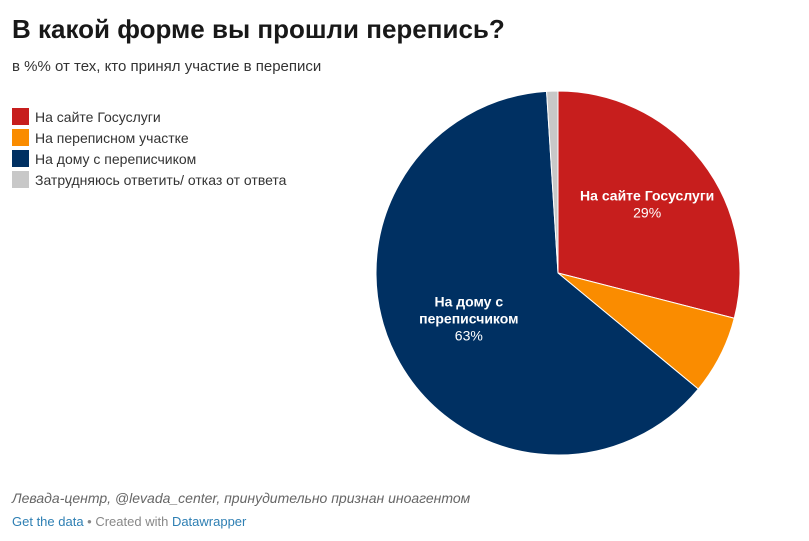 This screenshot has height=541, width=809. I want to click on legend-label: На дому с переписчиком, so click(116, 158).